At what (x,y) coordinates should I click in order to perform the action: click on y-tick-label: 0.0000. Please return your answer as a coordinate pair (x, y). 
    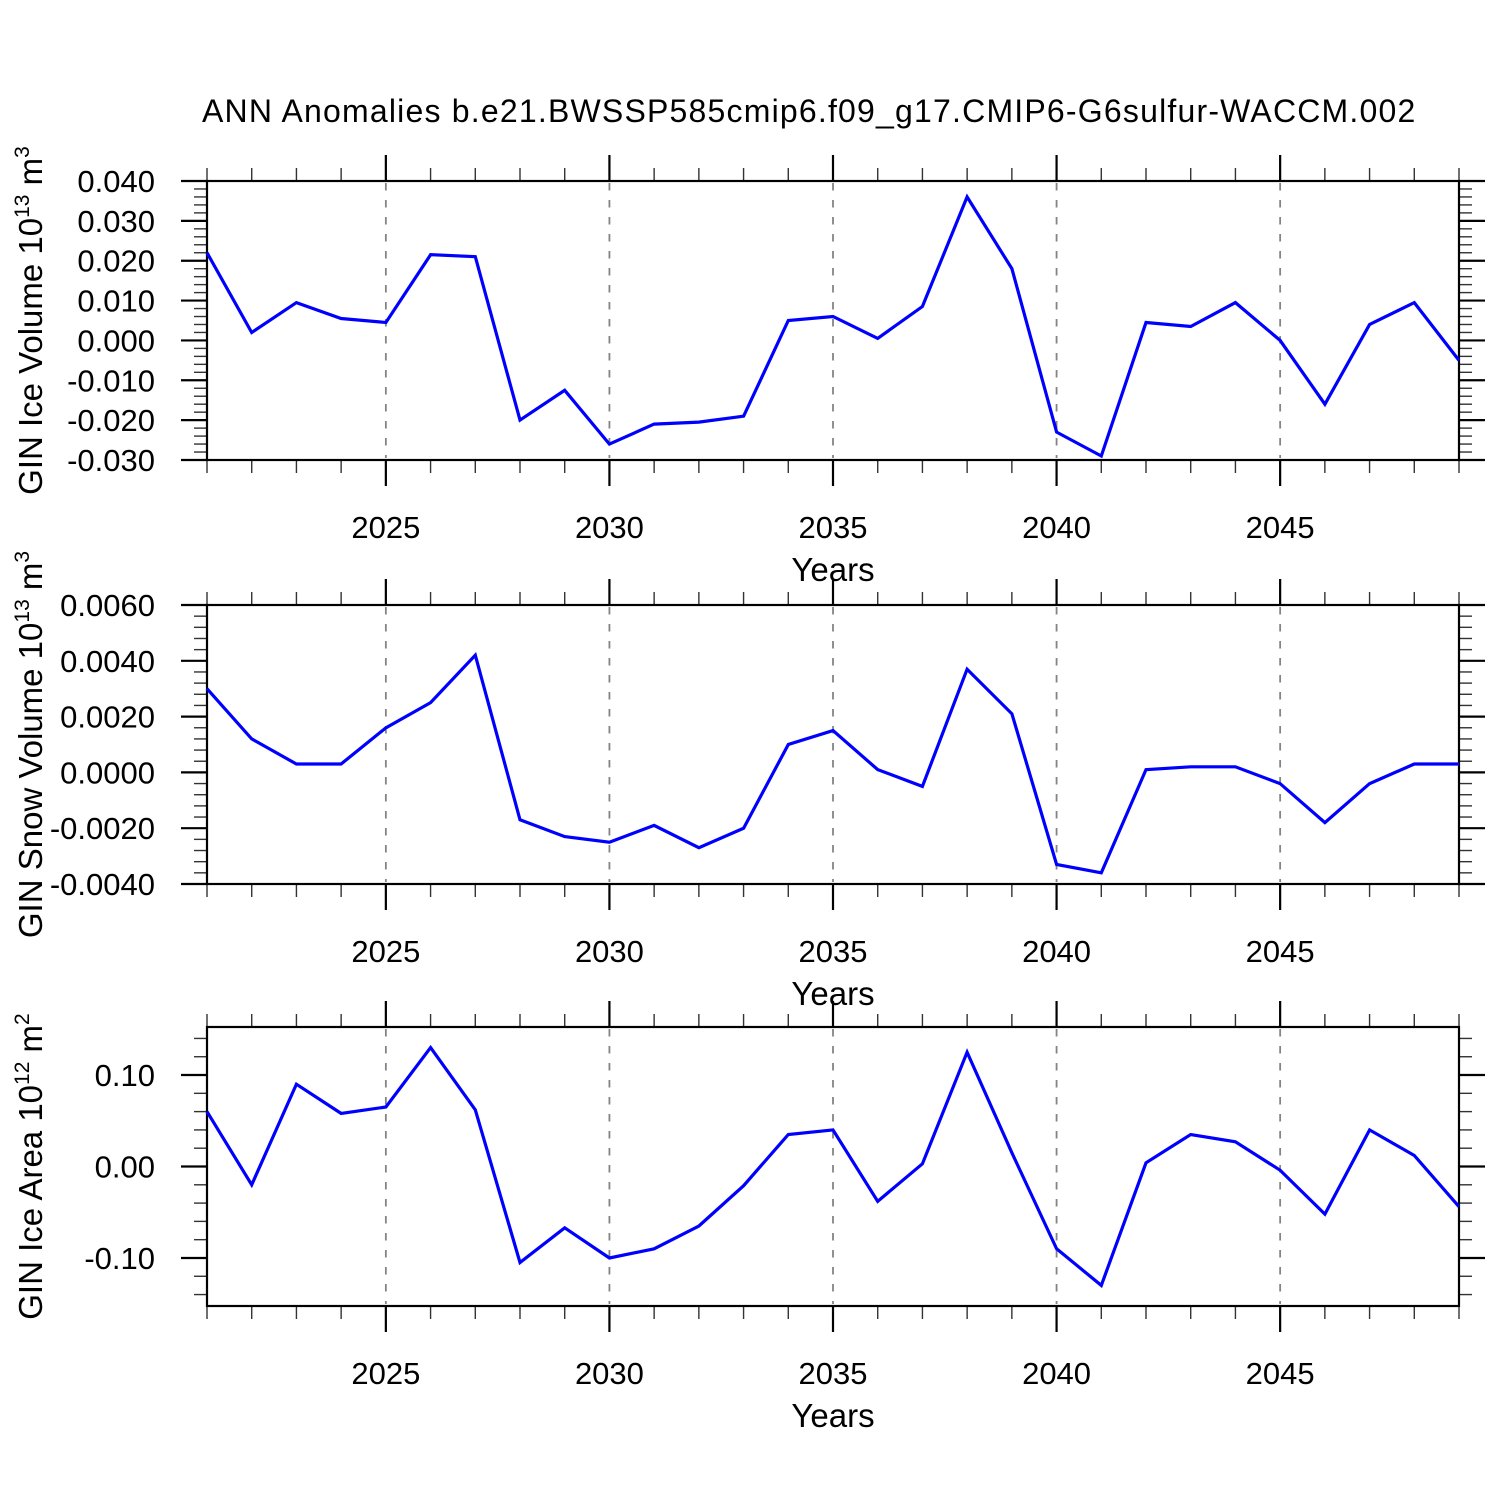
    Looking at the image, I should click on (107, 772).